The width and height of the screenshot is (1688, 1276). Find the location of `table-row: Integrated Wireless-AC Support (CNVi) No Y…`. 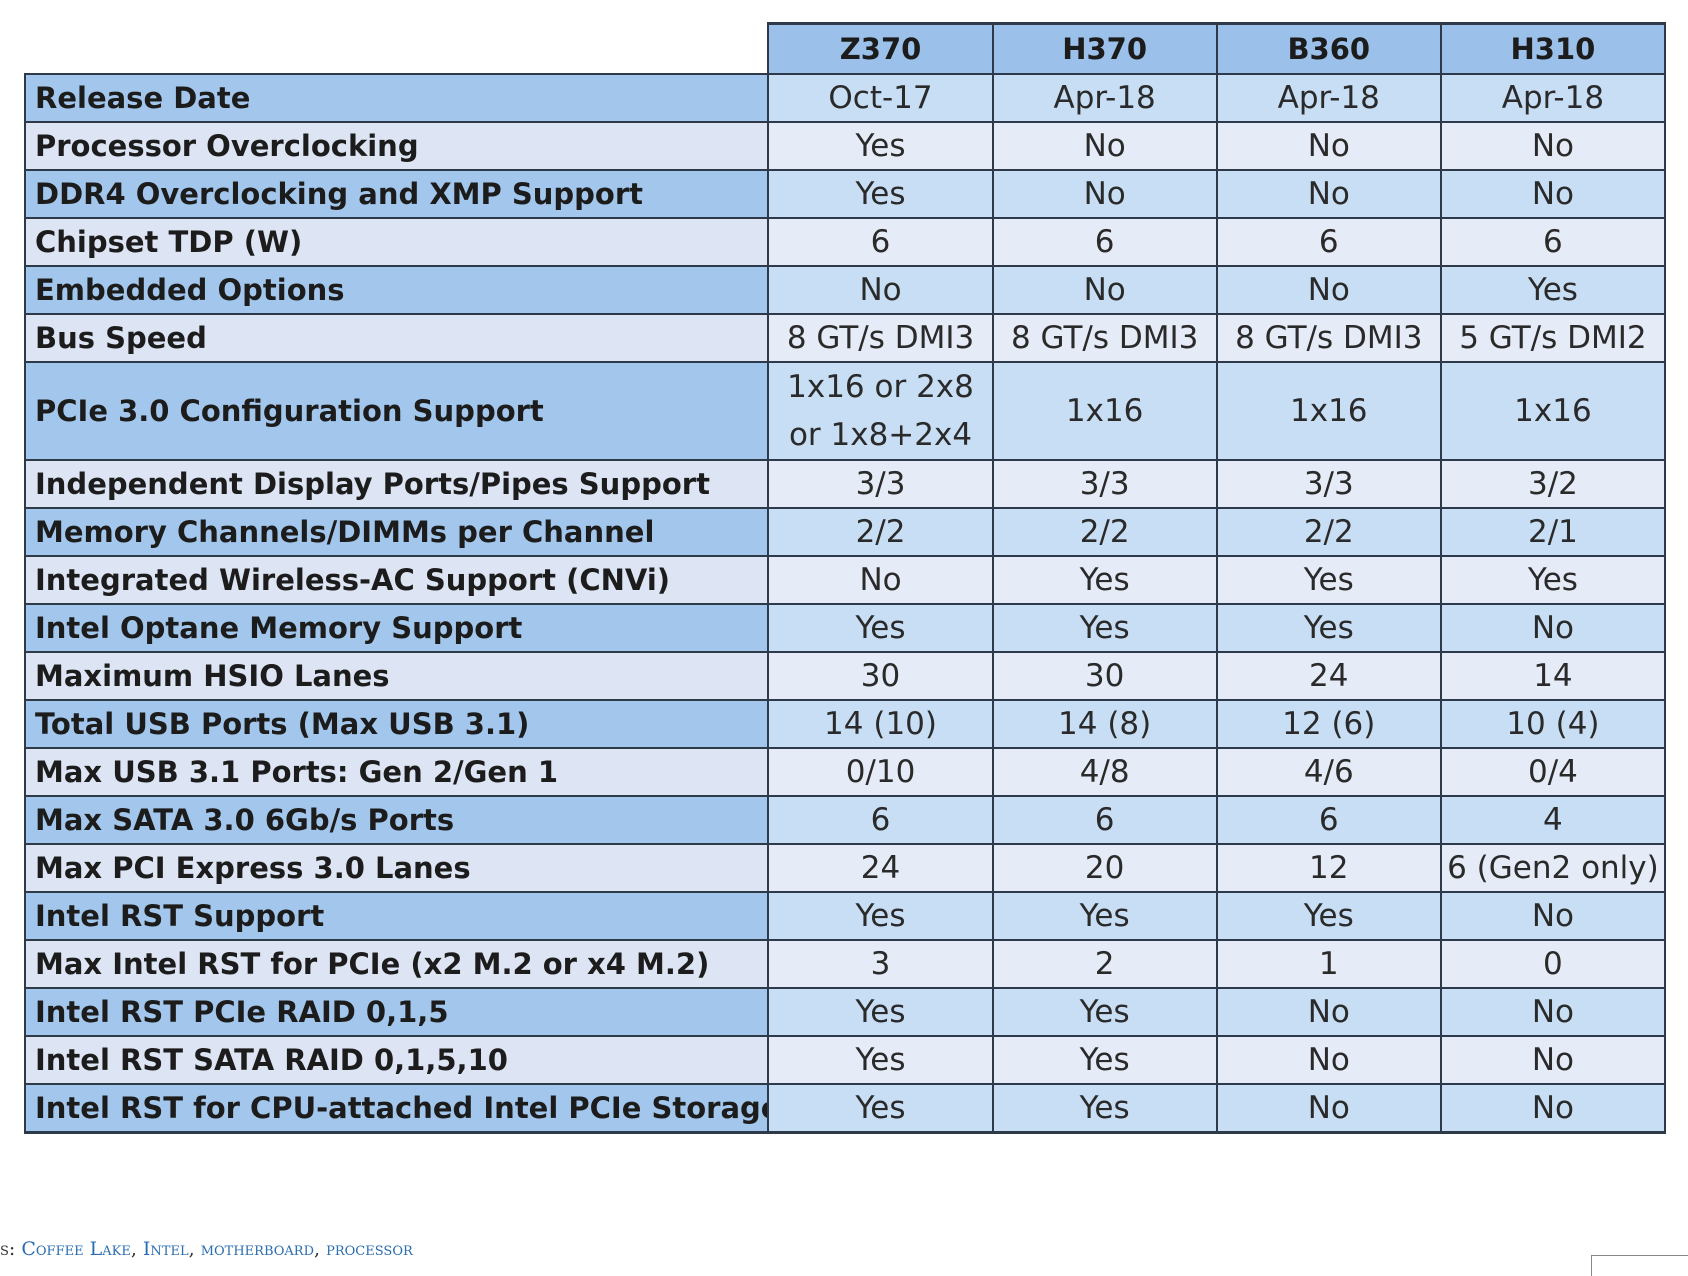

table-row: Integrated Wireless-AC Support (CNVi) No Y… is located at coordinates (845, 580).